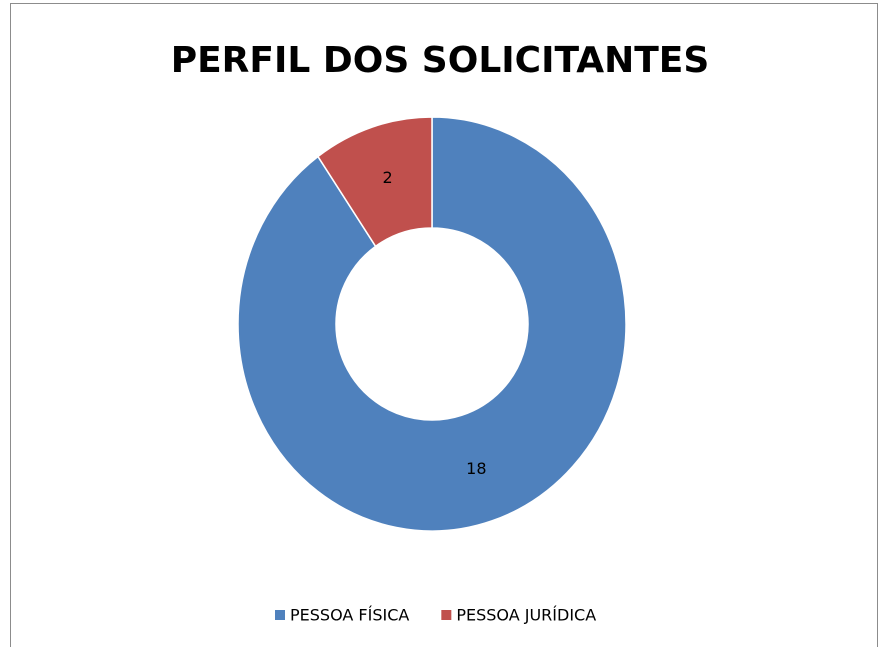 The image size is (881, 651). Describe the element at coordinates (476, 468) in the screenshot. I see `data-label: 18` at that location.